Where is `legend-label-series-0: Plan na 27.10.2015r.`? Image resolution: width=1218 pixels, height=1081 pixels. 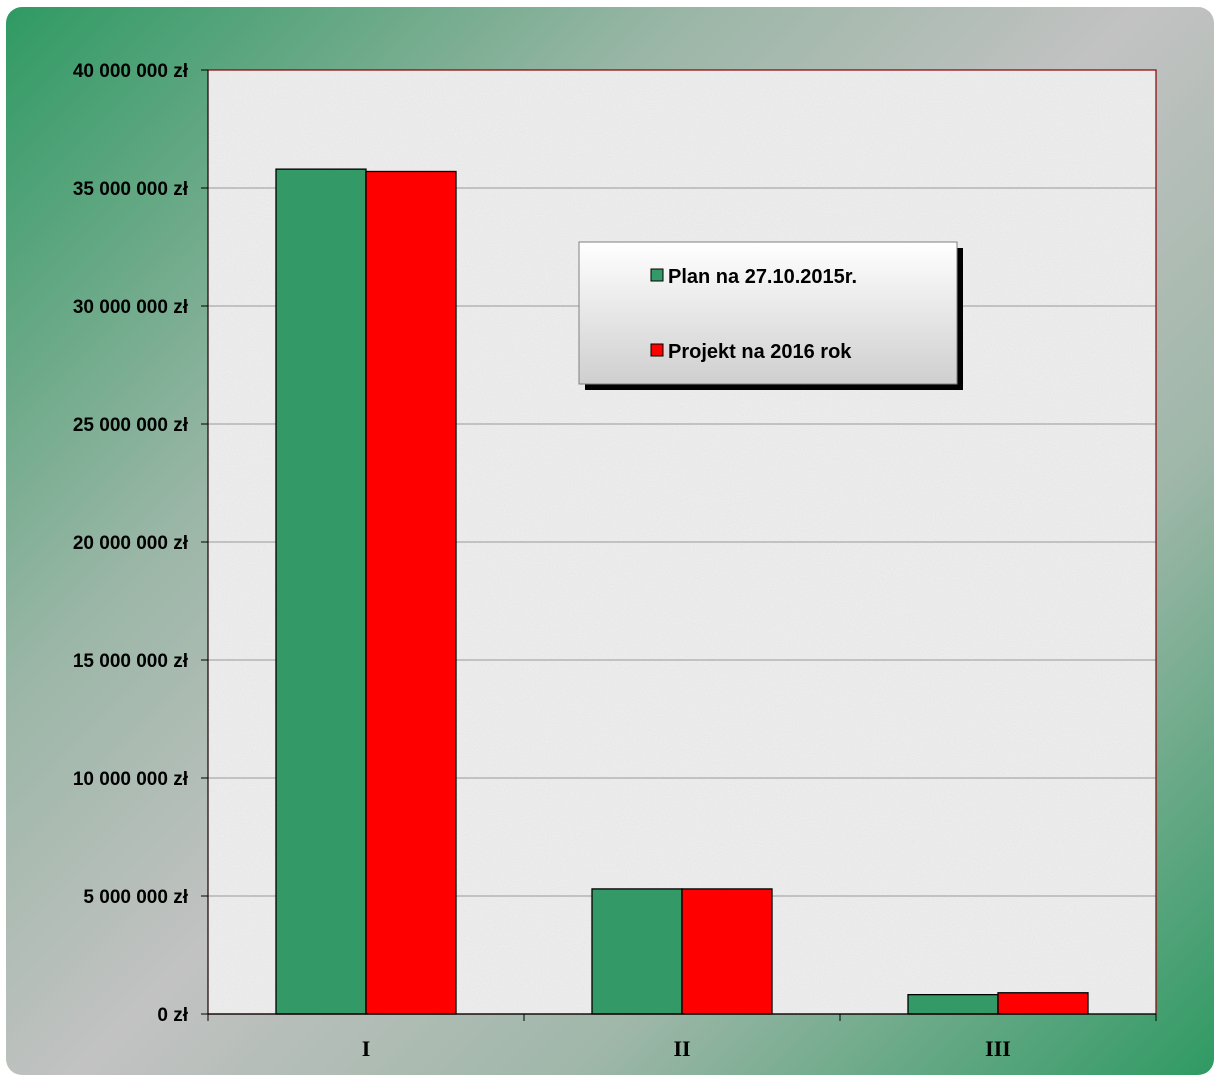 legend-label-series-0: Plan na 27.10.2015r. is located at coordinates (762, 277).